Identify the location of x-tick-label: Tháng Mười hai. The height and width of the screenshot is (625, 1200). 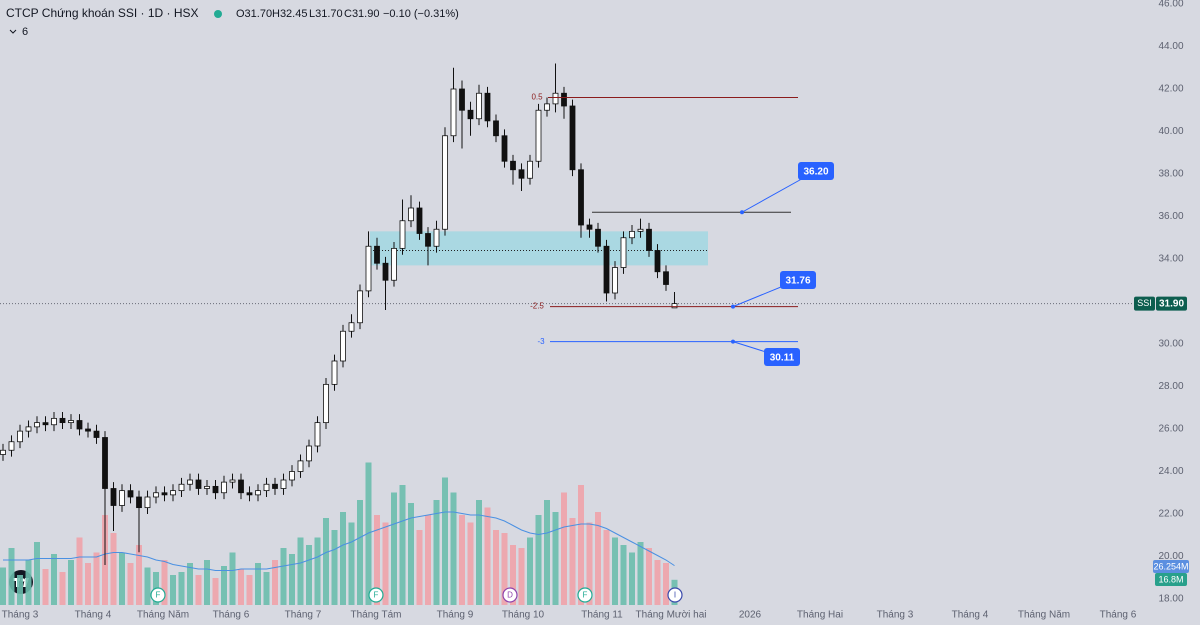
(670, 615).